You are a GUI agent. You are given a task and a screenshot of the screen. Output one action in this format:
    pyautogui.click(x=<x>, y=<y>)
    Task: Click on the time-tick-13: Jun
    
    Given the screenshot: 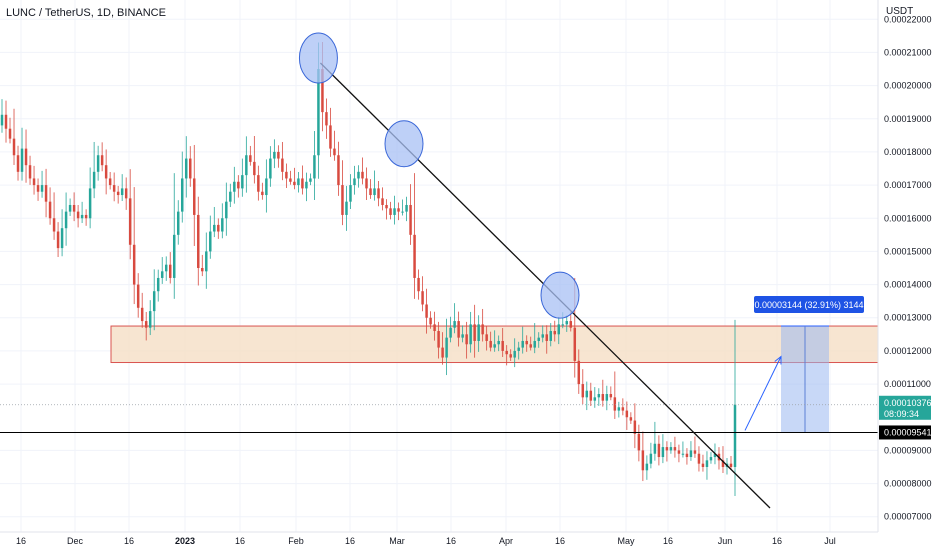 What is the action you would take?
    pyautogui.click(x=725, y=541)
    